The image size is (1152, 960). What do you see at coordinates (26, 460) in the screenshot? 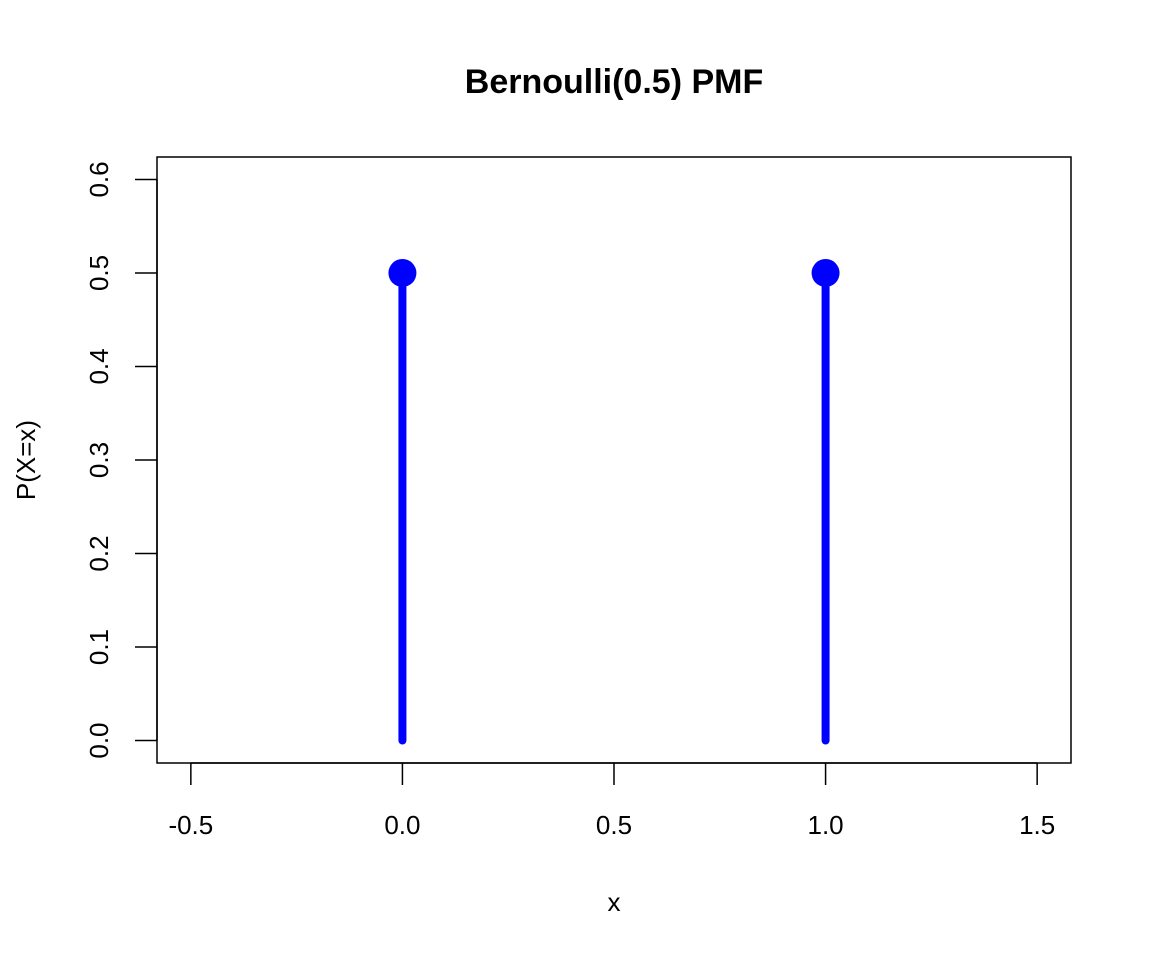
I see `y-axis-label: P(X=x)` at bounding box center [26, 460].